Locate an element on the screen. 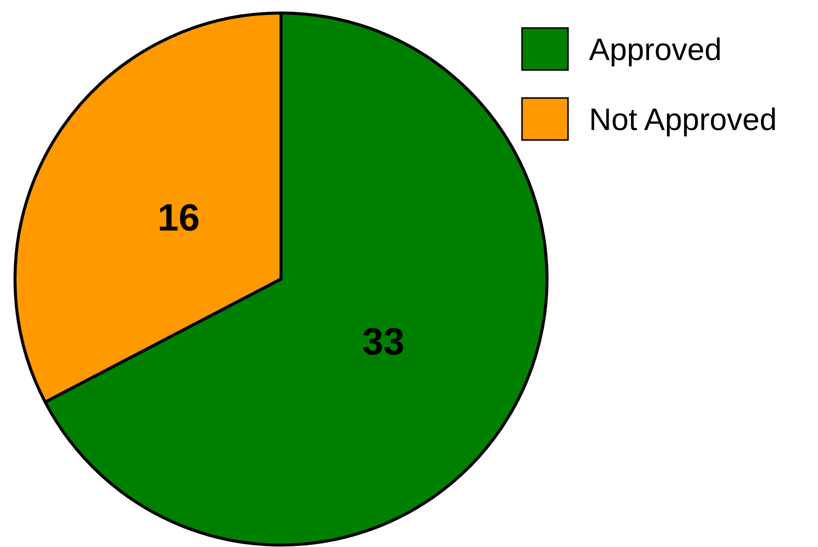  data-label: 16 is located at coordinates (179, 218).